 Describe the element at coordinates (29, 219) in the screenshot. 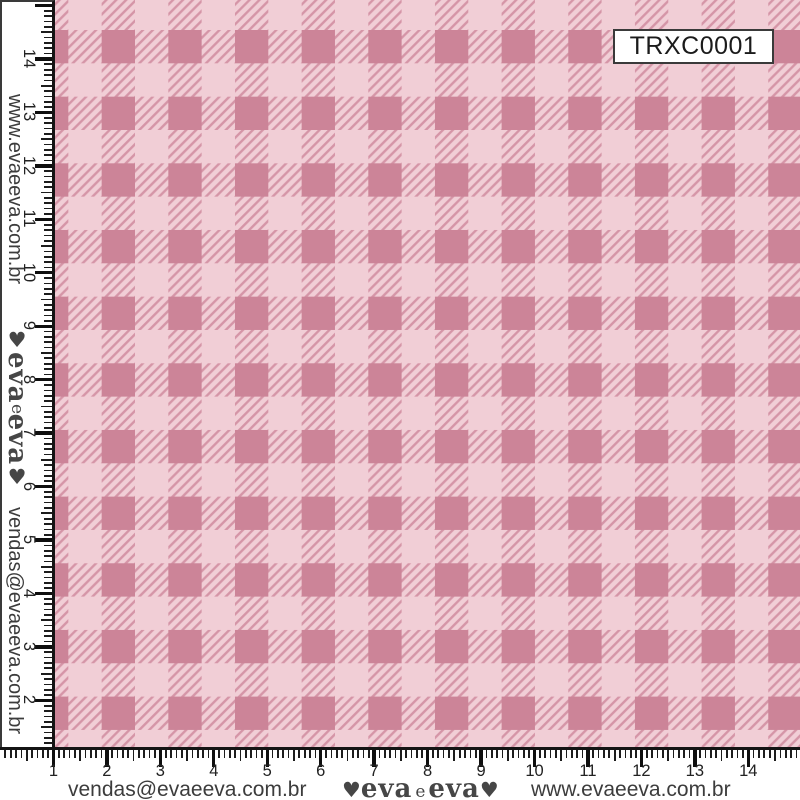

I see `ruler-number: 11` at that location.